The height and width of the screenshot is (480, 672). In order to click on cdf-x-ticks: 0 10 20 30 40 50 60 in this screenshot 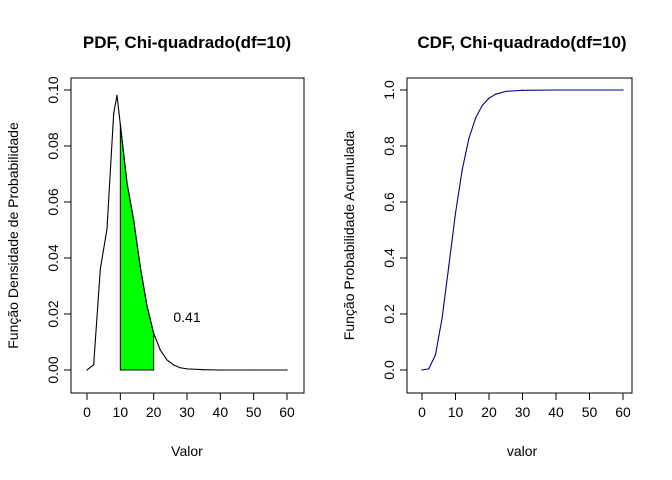, I will do `click(524, 406)`.